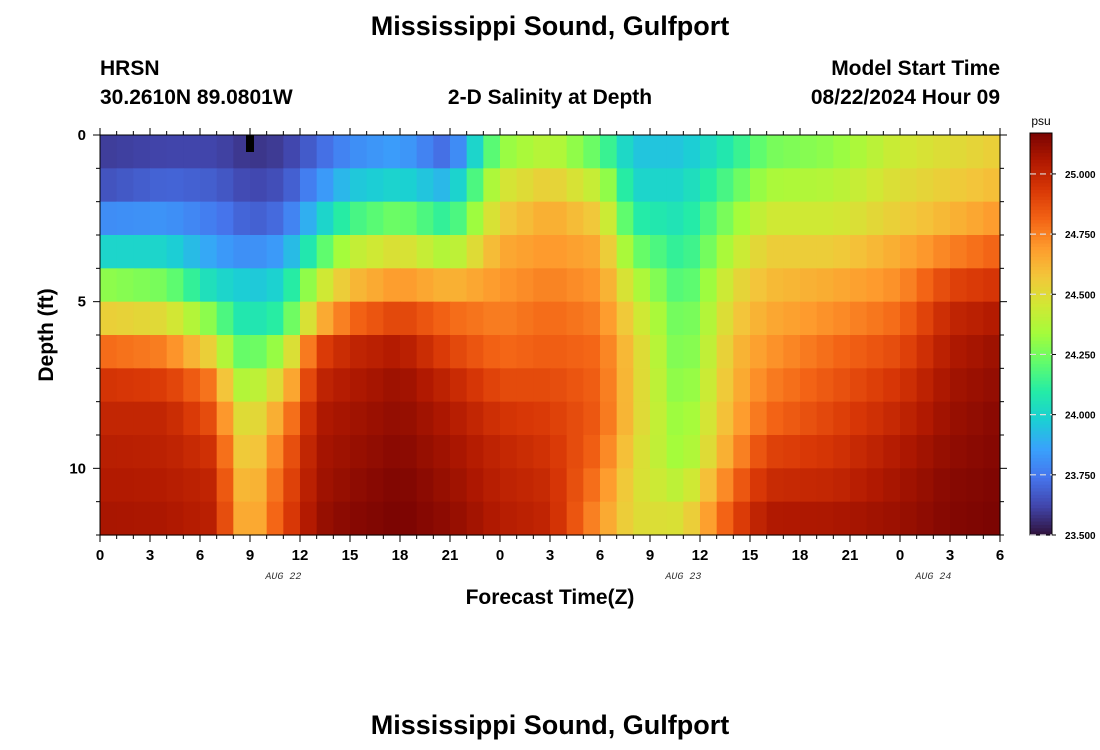 Image resolution: width=1100 pixels, height=750 pixels. What do you see at coordinates (550, 555) in the screenshot?
I see `x-tick-label: 3` at bounding box center [550, 555].